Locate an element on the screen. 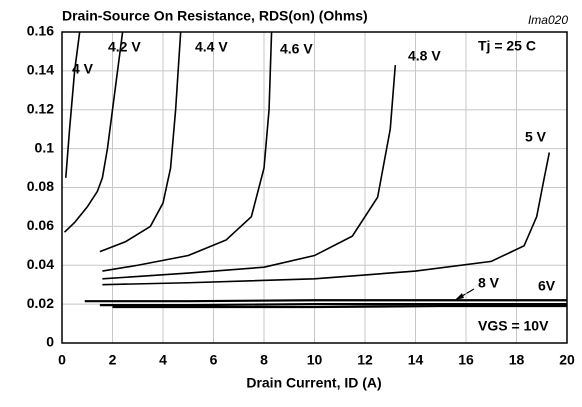 Image resolution: width=582 pixels, height=407 pixels. series-label: 6V is located at coordinates (547, 286).